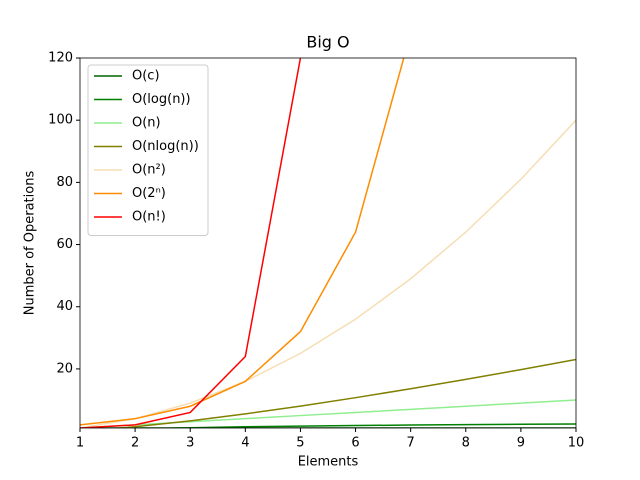 The height and width of the screenshot is (480, 640). I want to click on x-tick-label: 9, so click(521, 443).